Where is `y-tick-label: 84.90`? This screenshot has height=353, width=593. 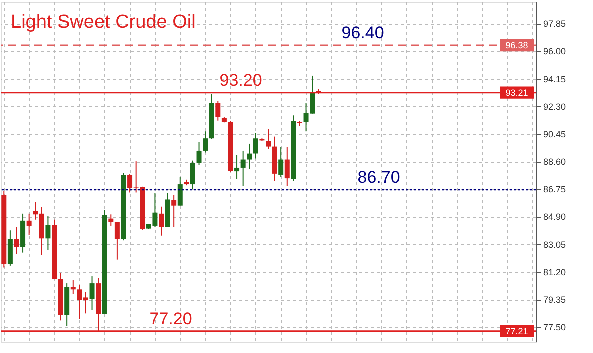 y-tick-label: 84.90 is located at coordinates (555, 217).